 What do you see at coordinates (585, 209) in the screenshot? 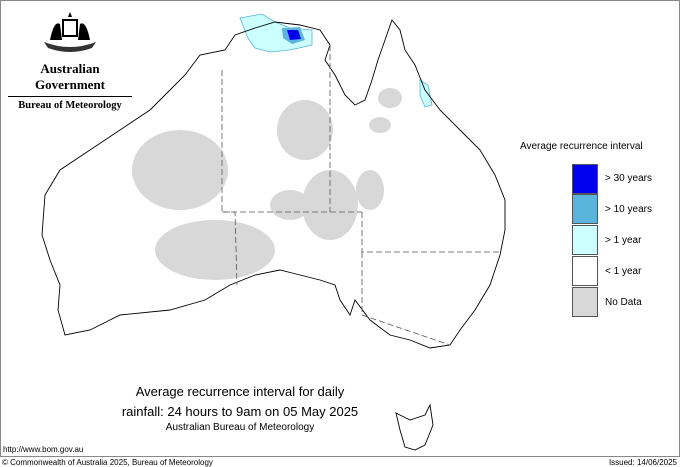
I see `legend-swatch-over-10-years` at bounding box center [585, 209].